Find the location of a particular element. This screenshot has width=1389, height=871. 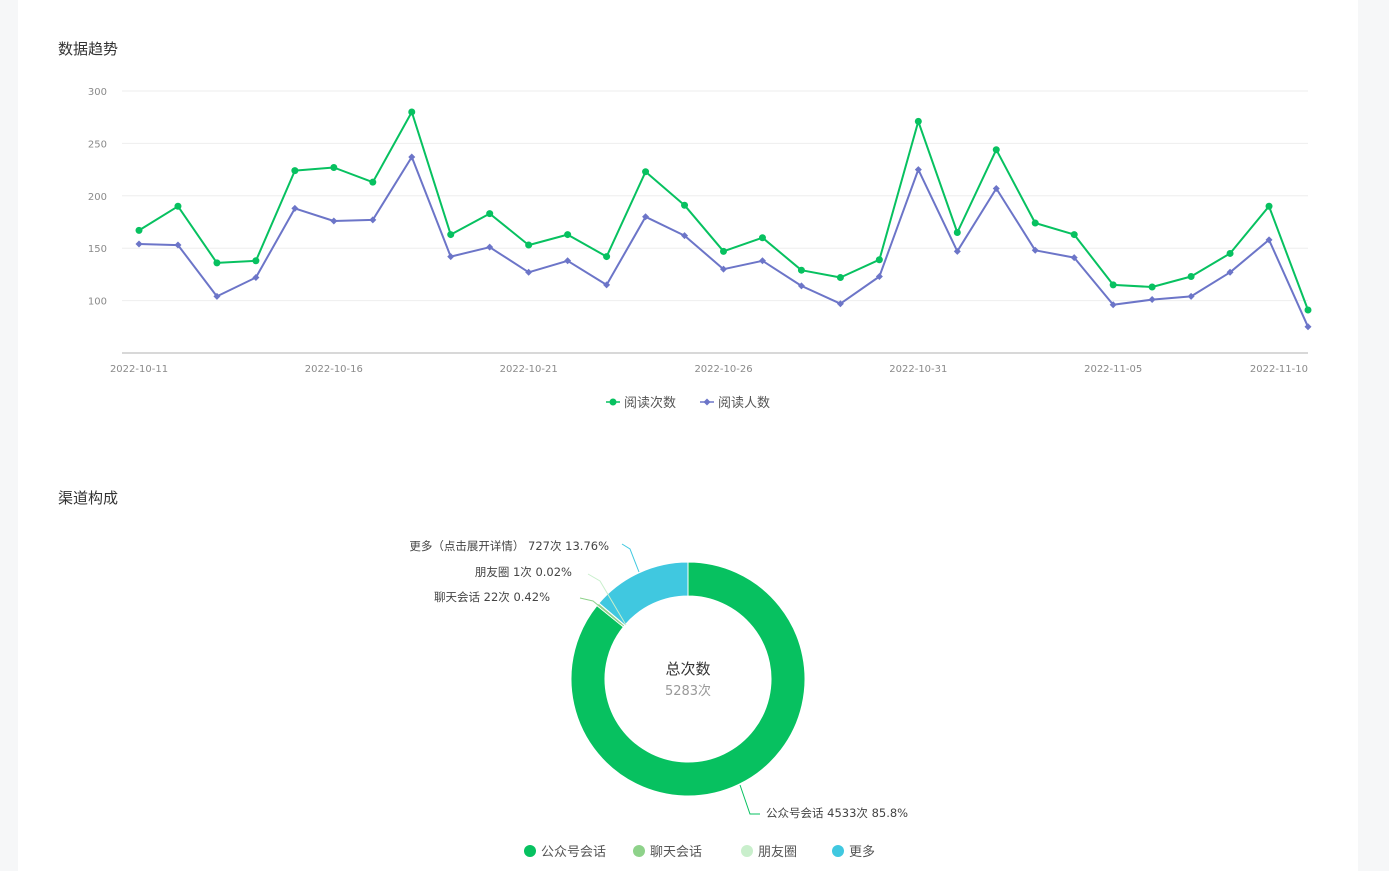

legend-label: 阅读次数 is located at coordinates (650, 403).